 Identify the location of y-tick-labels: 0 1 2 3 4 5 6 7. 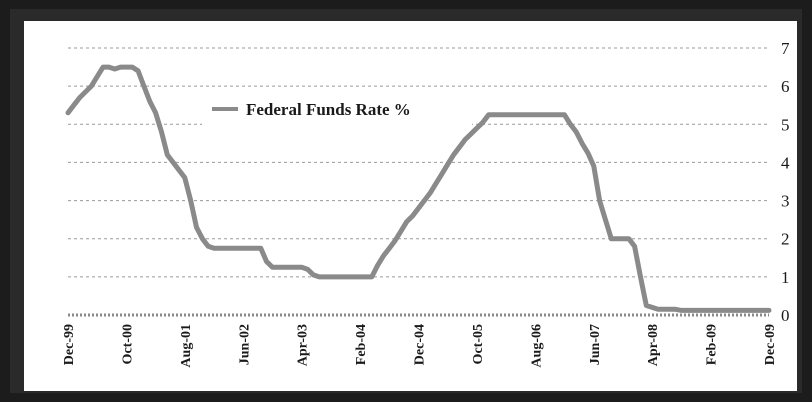
(785, 182).